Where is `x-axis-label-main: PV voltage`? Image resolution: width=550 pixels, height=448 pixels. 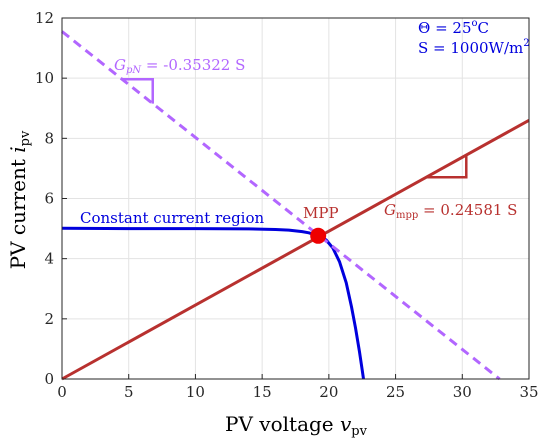 x-axis-label-main: PV voltage is located at coordinates (282, 424).